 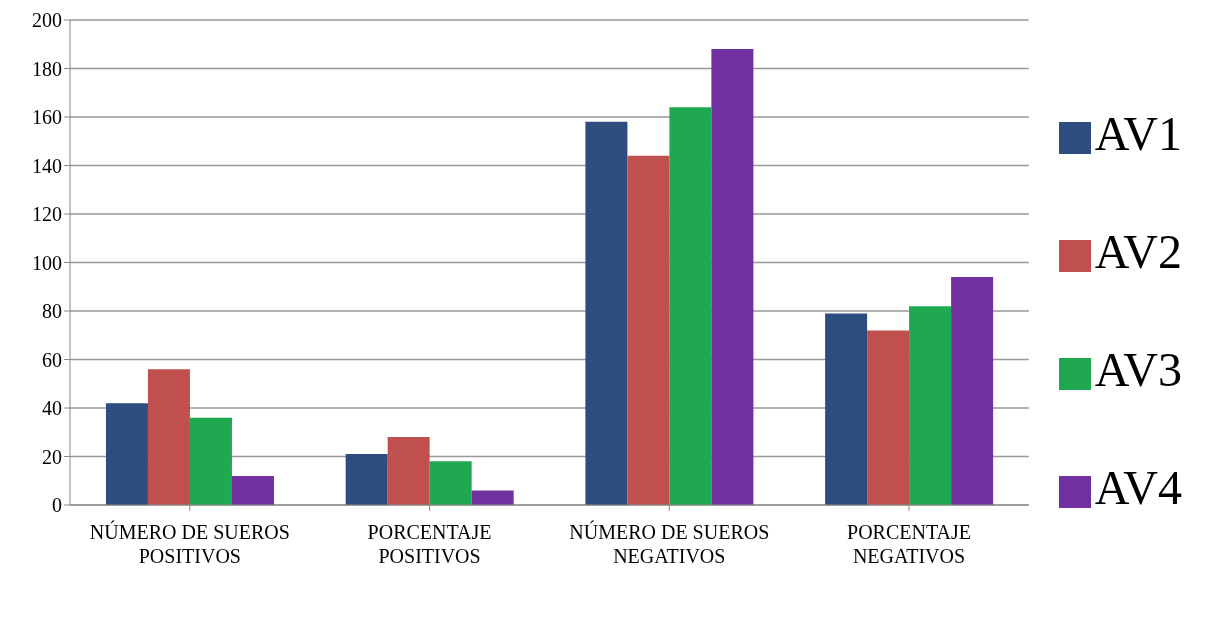 What do you see at coordinates (1138, 487) in the screenshot?
I see `legend-label: AV4` at bounding box center [1138, 487].